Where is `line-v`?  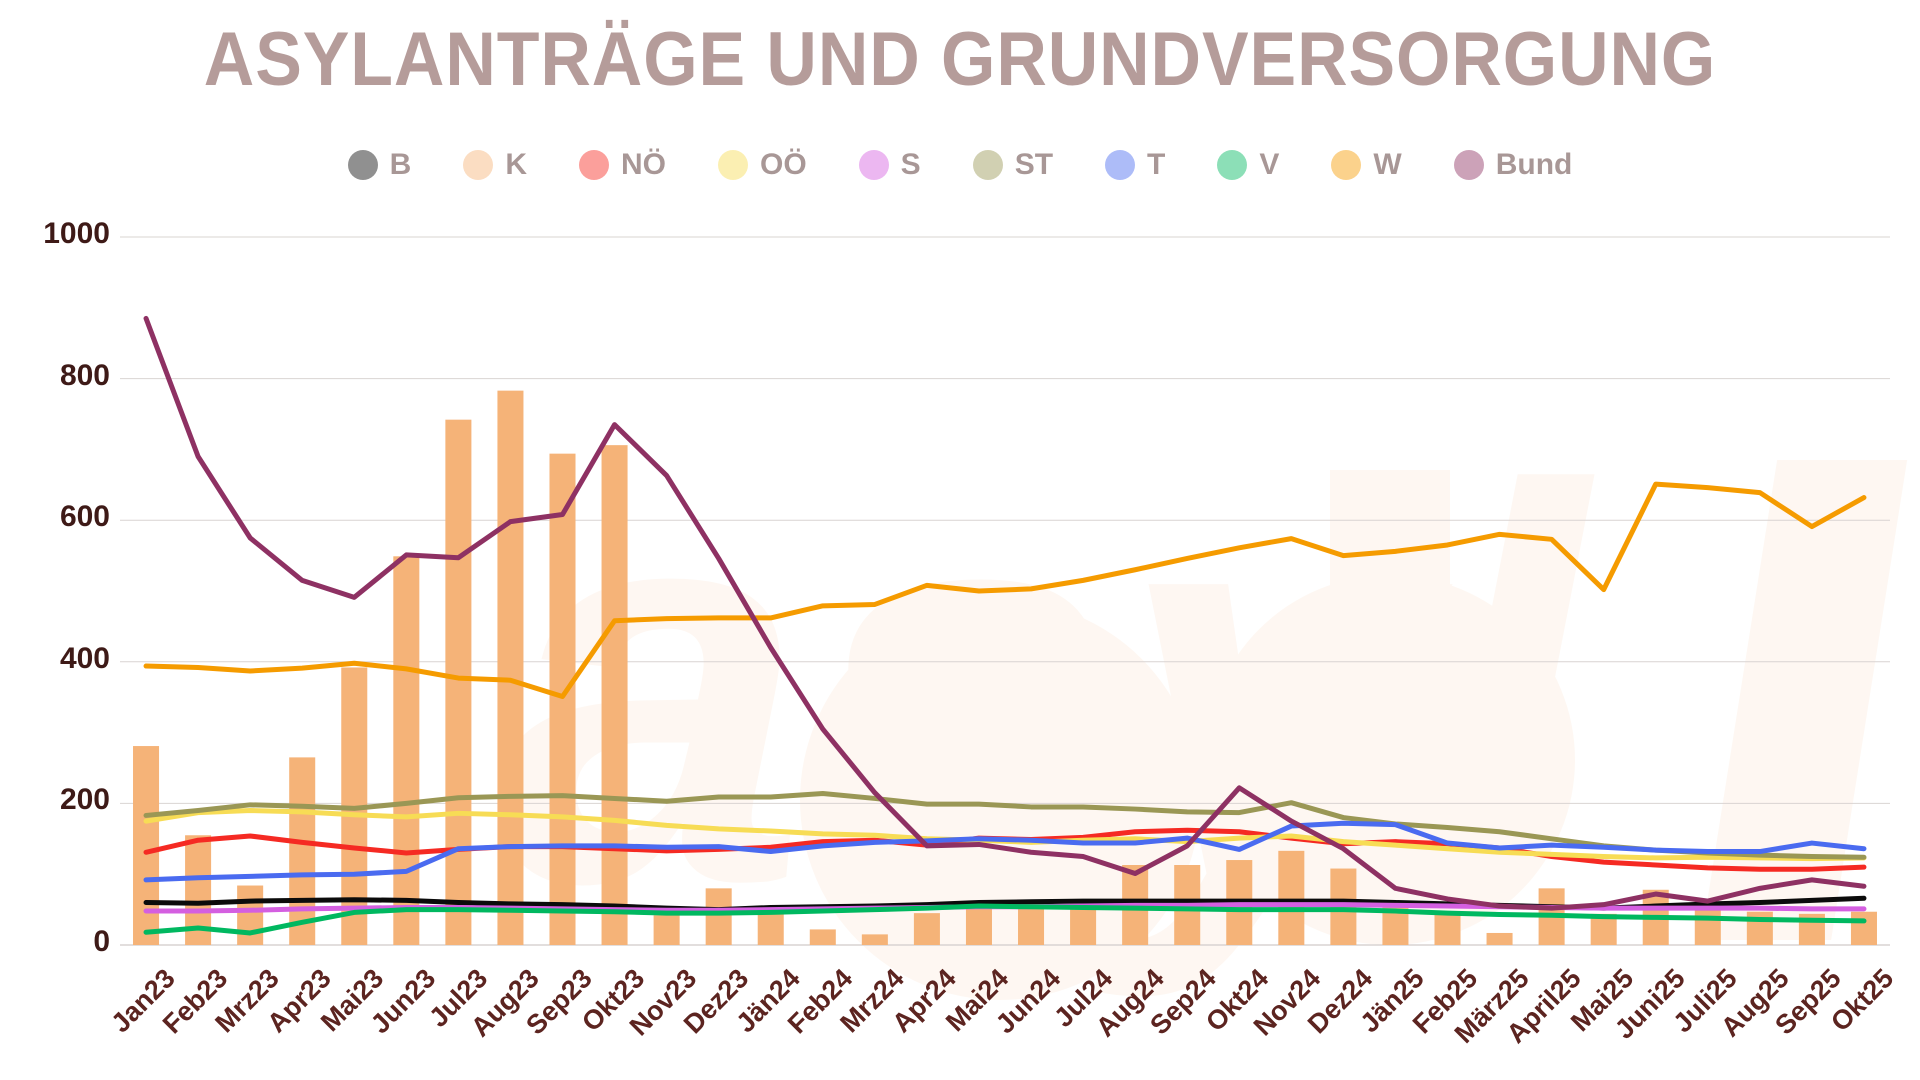
line-v is located at coordinates (1005, 919).